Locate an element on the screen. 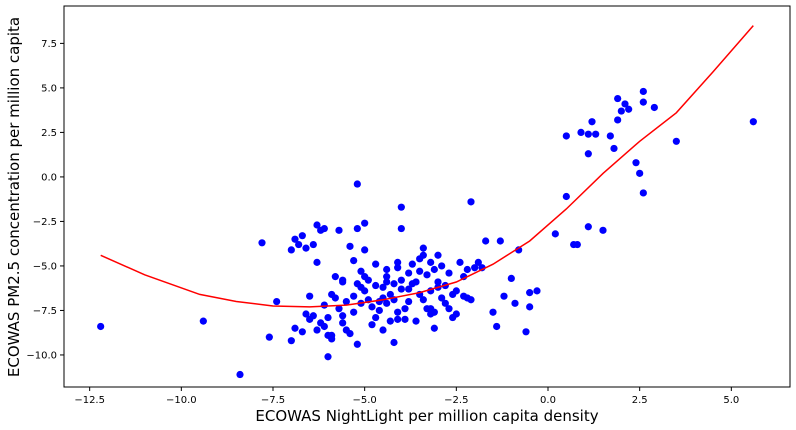 The height and width of the screenshot is (430, 796). x-tick-label: 0.0 is located at coordinates (548, 400).